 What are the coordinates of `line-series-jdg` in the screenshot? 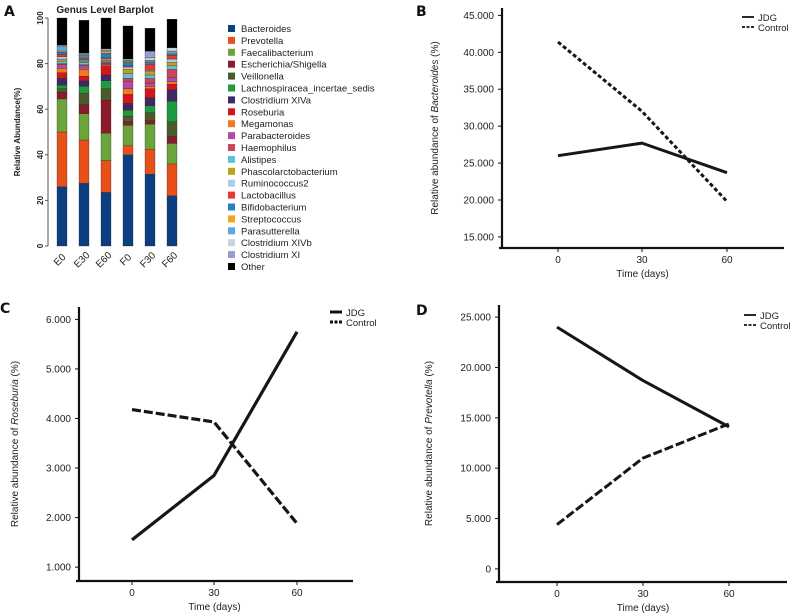 It's located at (215, 436).